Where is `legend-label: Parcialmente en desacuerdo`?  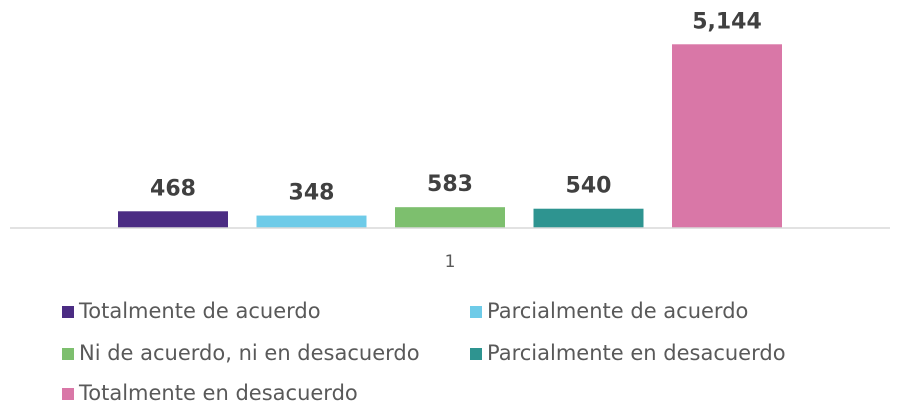 legend-label: Parcialmente en desacuerdo is located at coordinates (636, 353).